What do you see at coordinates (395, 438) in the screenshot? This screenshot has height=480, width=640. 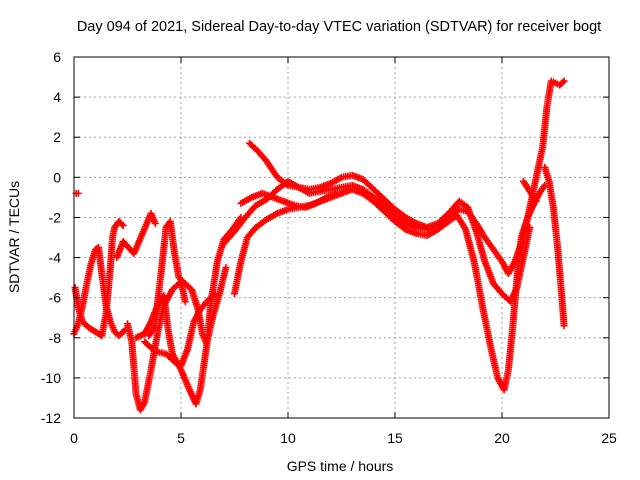 I see `x-tick-label: 15` at bounding box center [395, 438].